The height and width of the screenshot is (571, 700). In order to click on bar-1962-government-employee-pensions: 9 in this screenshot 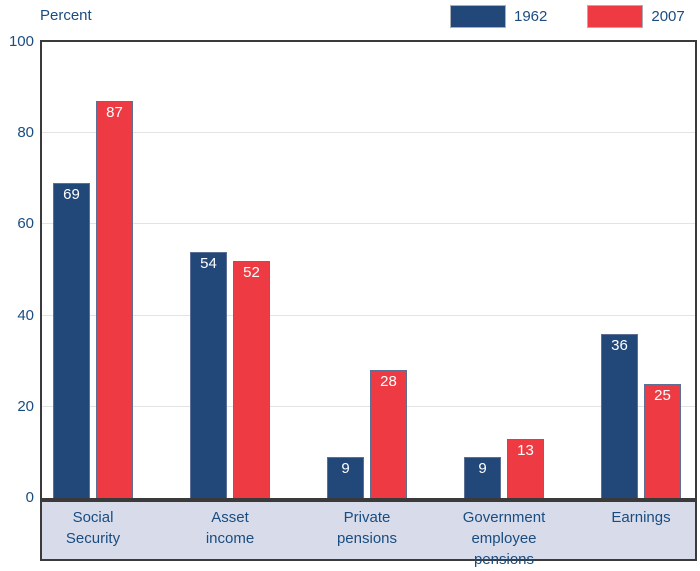, I will do `click(482, 477)`.